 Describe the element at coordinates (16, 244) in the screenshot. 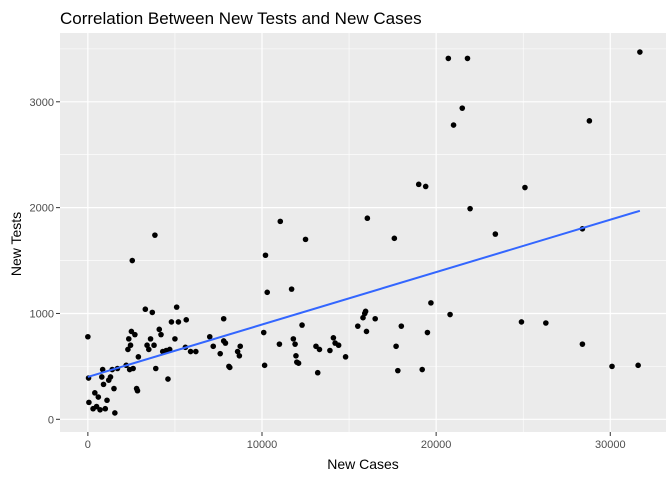

I see `y-axis-title: New Tests` at that location.